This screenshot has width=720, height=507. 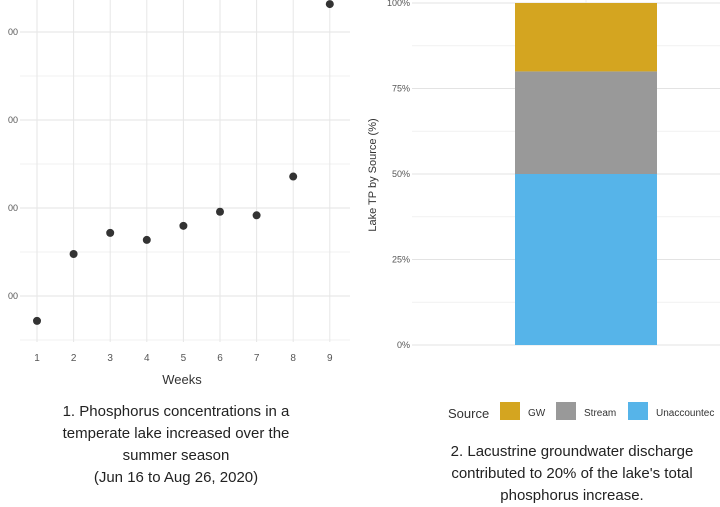 I want to click on x-tick-label: 7, so click(x=257, y=358).